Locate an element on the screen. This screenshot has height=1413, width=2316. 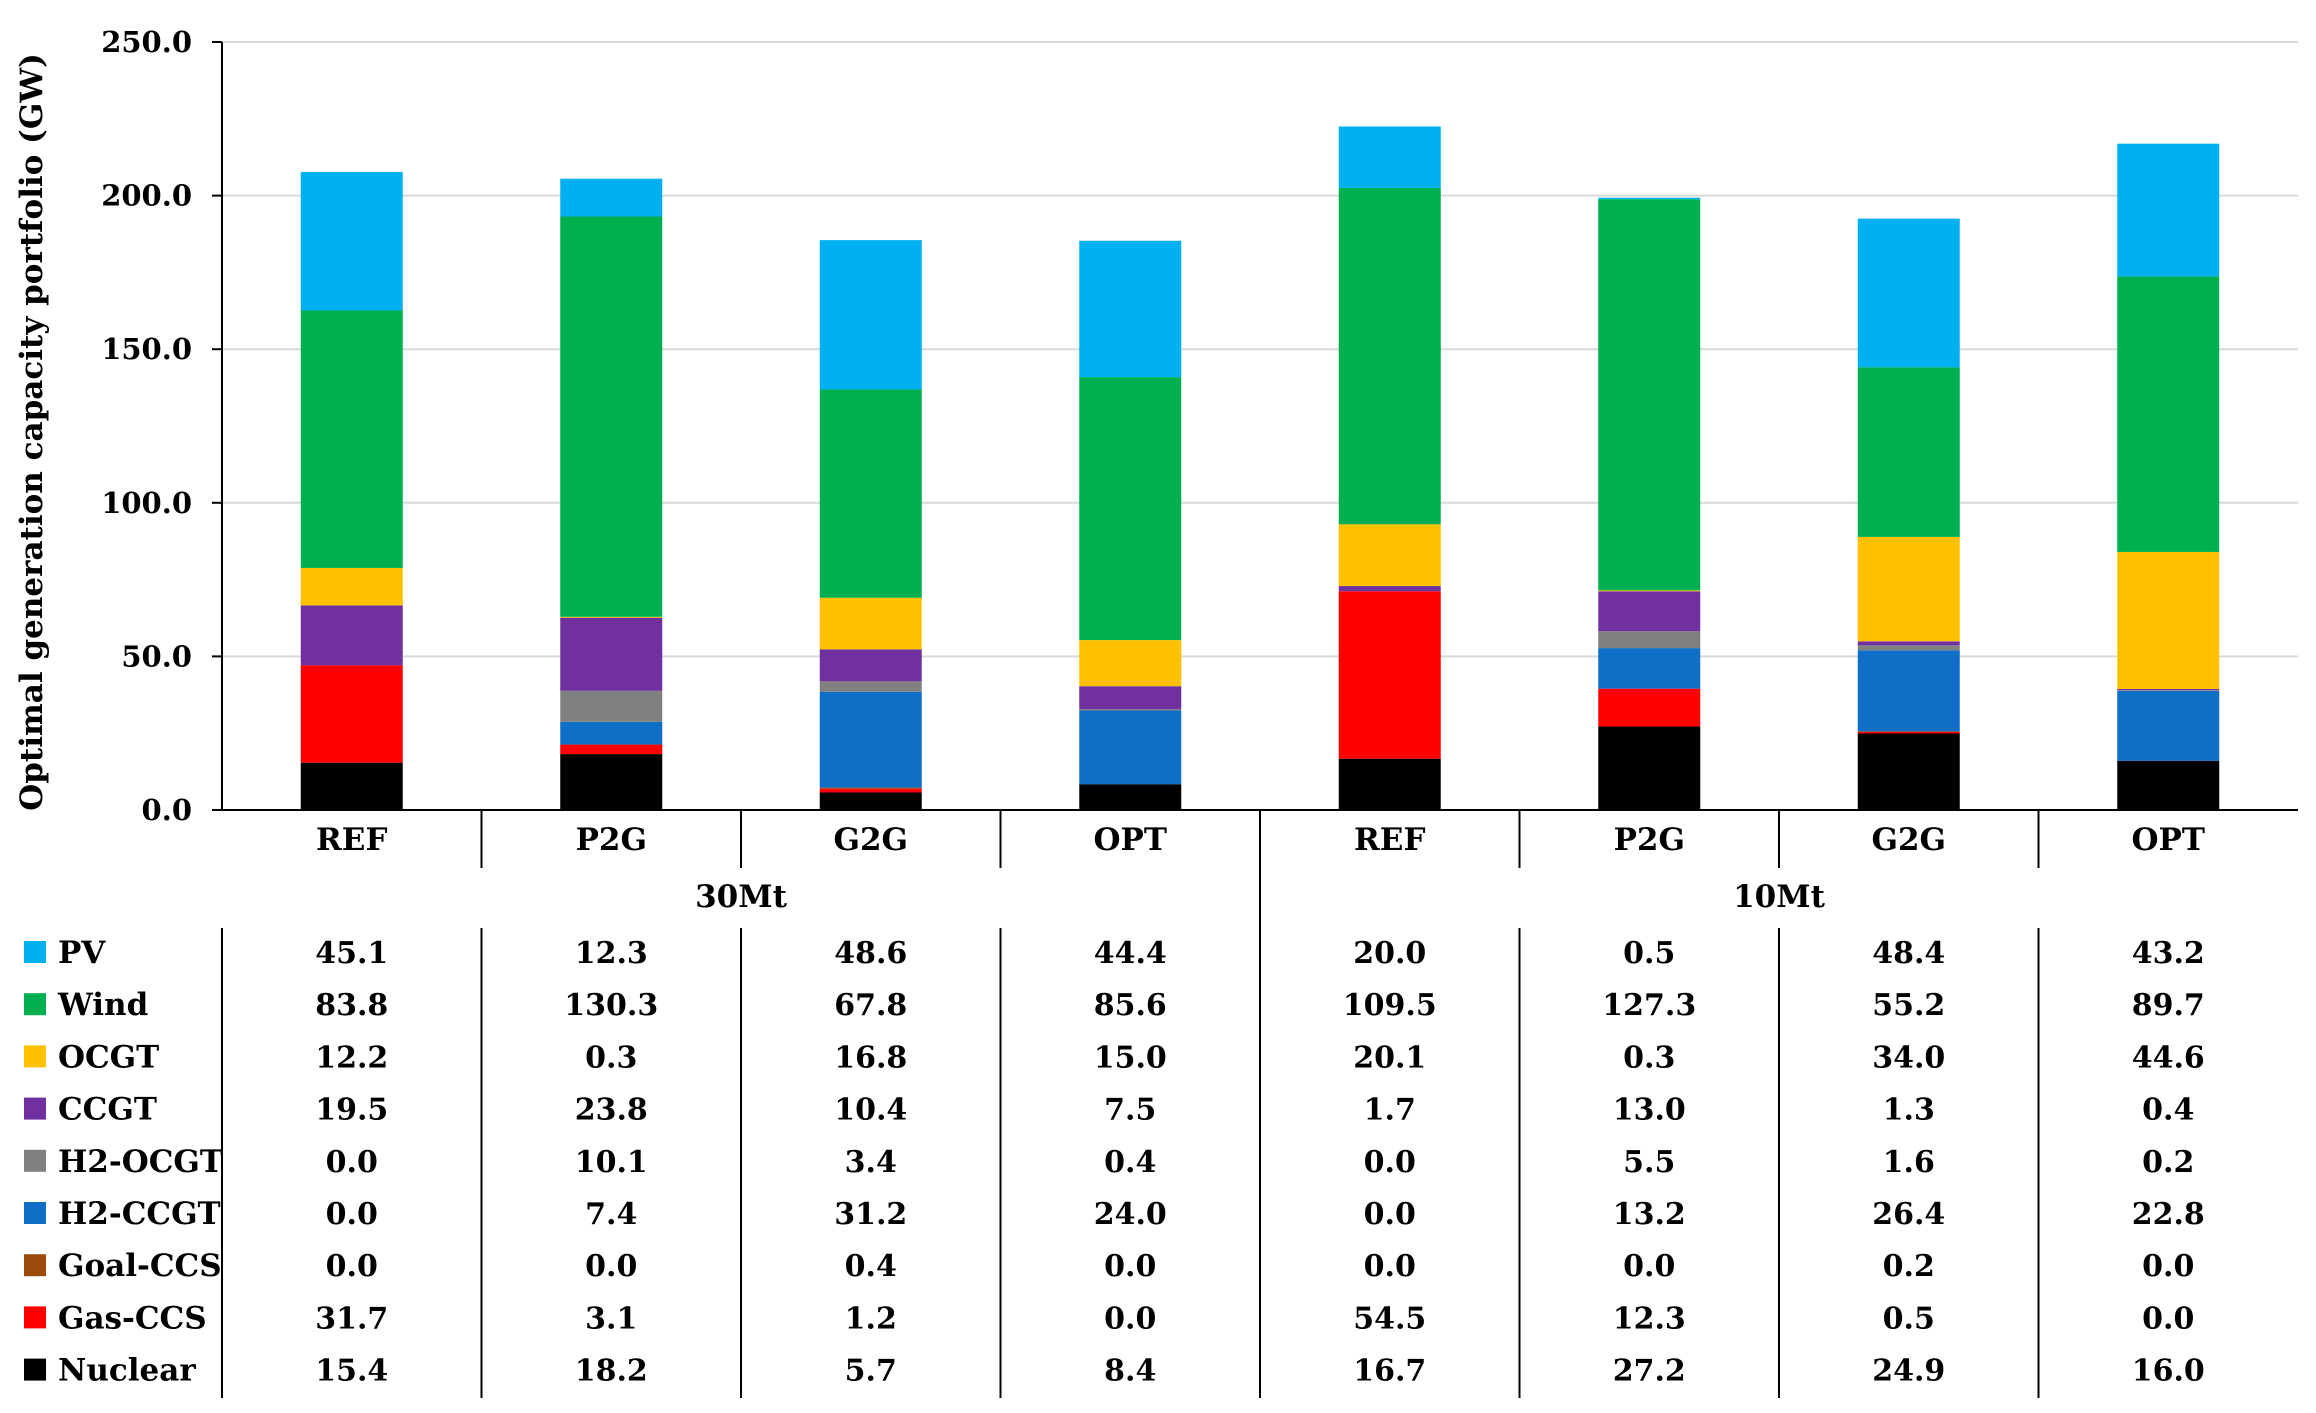
data-label: 130.3 is located at coordinates (611, 1005).